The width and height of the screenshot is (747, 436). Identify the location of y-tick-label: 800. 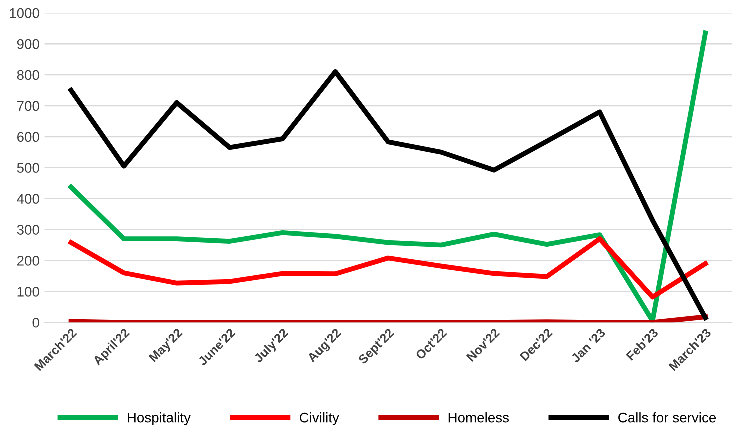
(28, 75).